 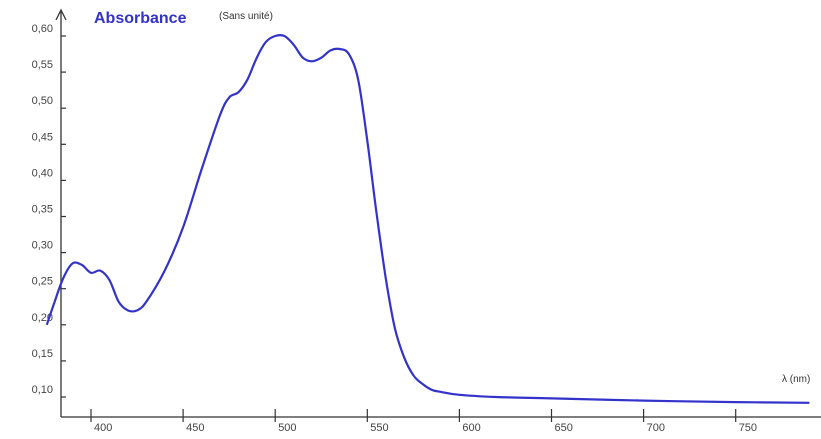 What do you see at coordinates (656, 428) in the screenshot?
I see `x-tick-label: 700` at bounding box center [656, 428].